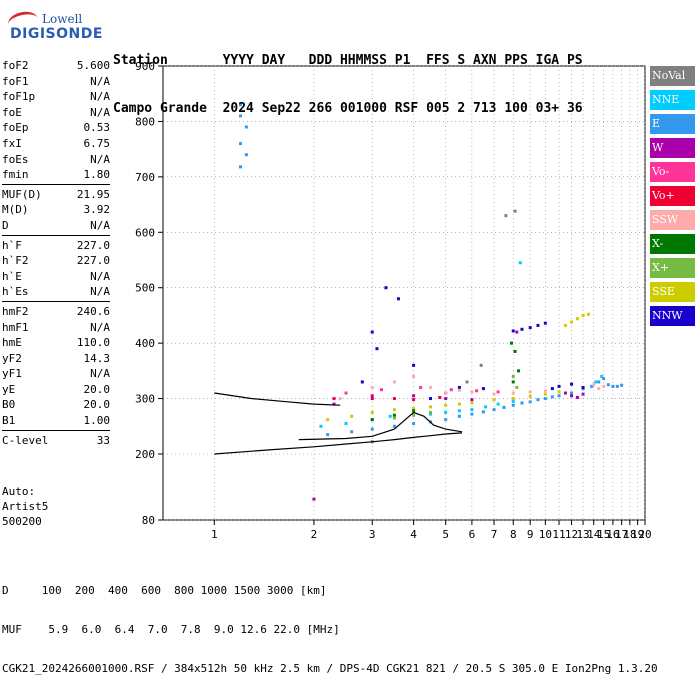 This screenshot has width=700, height=688. I want to click on legend-item-x-: X+, so click(672, 268).